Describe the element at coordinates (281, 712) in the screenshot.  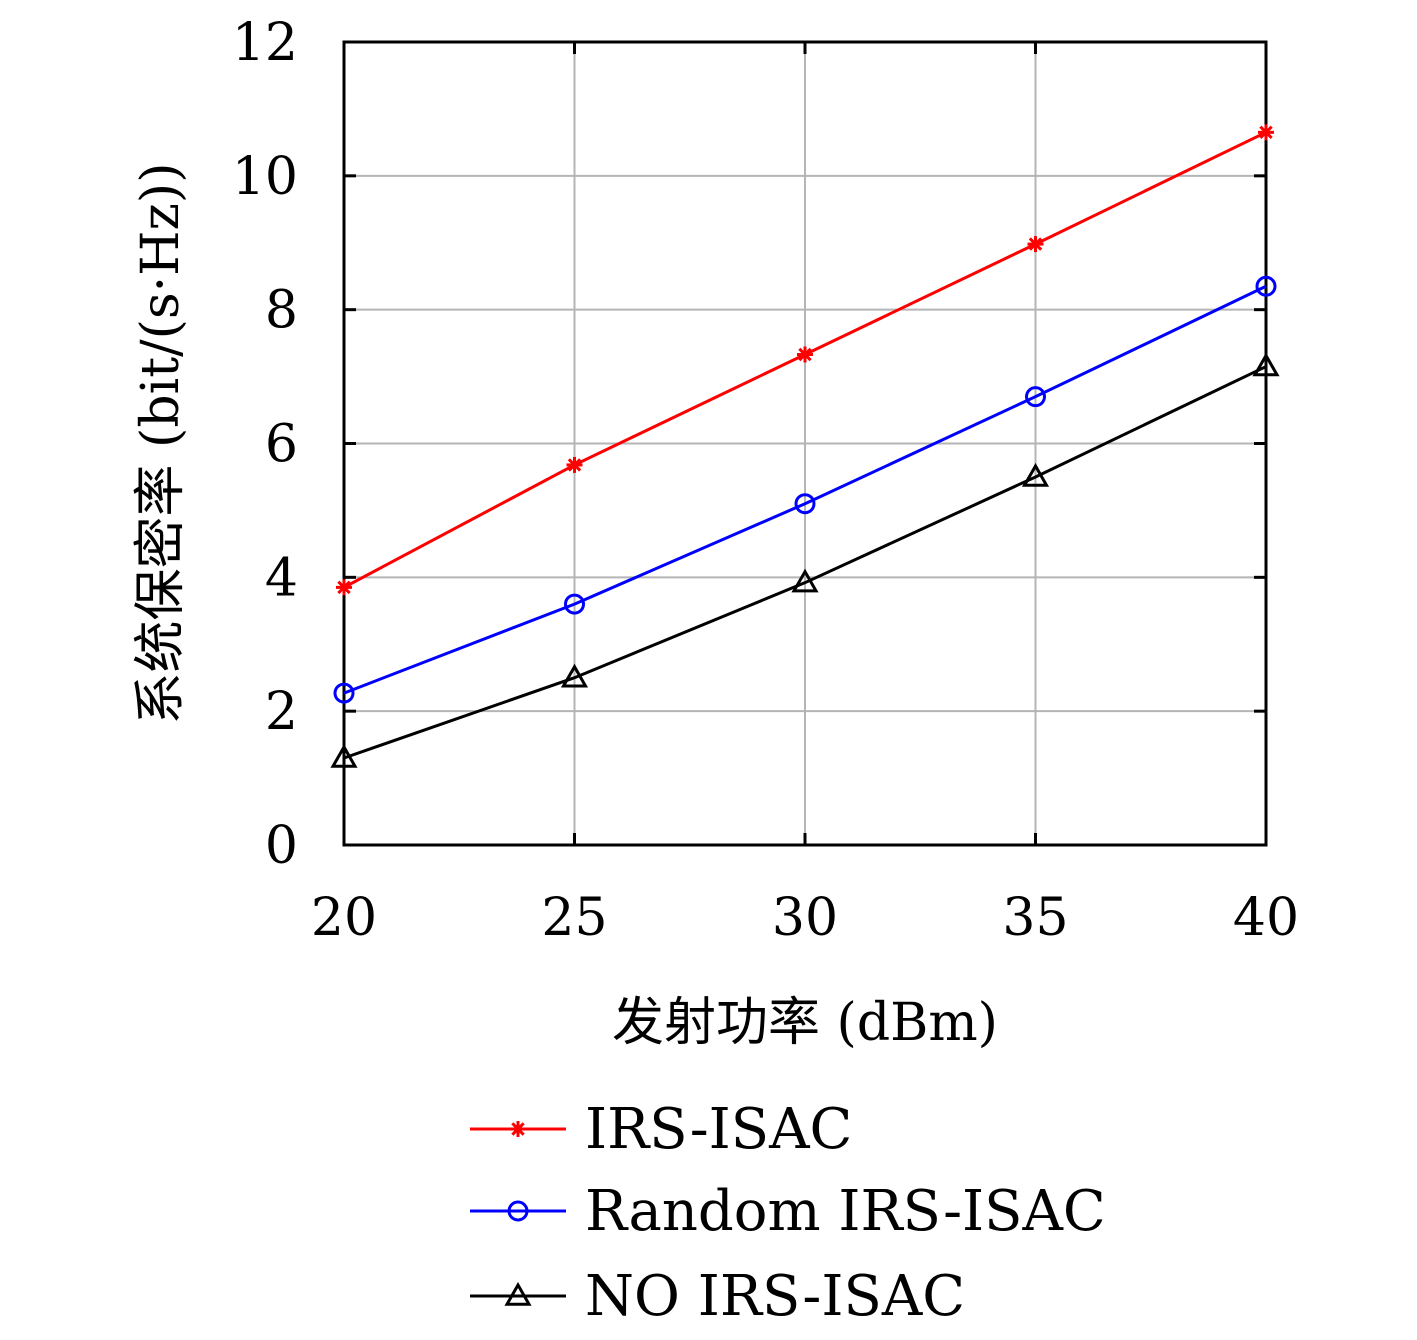
I see `y-tick-label: 2` at that location.